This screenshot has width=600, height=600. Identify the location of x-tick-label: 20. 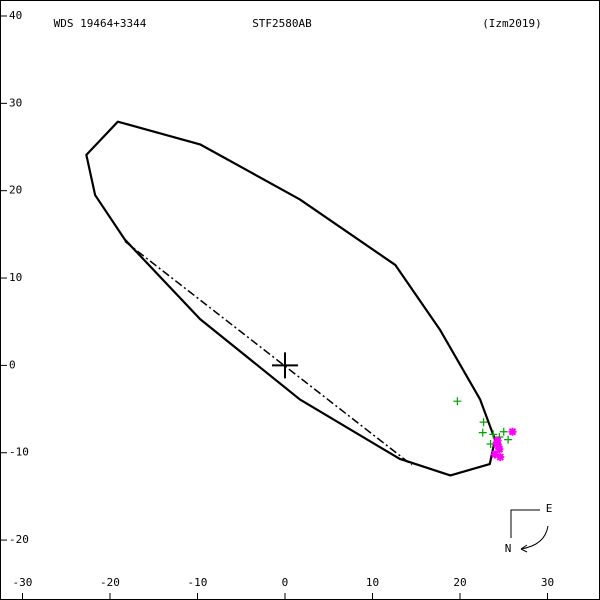
(459, 582).